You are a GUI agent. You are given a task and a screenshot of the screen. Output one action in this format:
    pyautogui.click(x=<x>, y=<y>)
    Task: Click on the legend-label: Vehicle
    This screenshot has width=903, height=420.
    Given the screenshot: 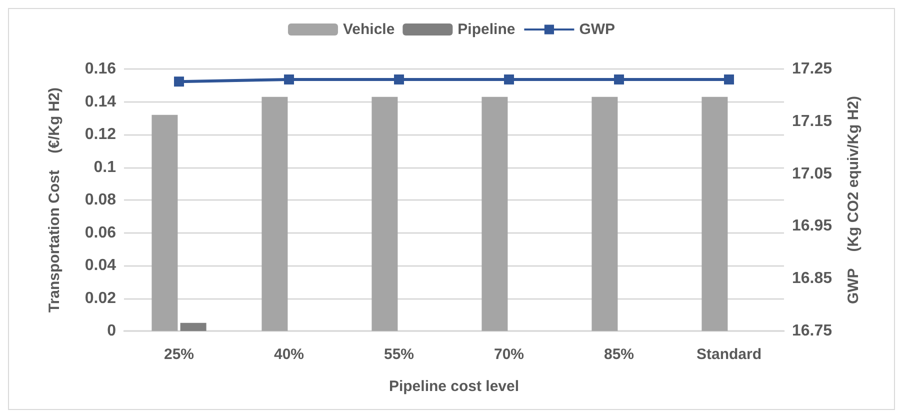 What is the action you would take?
    pyautogui.click(x=368, y=29)
    